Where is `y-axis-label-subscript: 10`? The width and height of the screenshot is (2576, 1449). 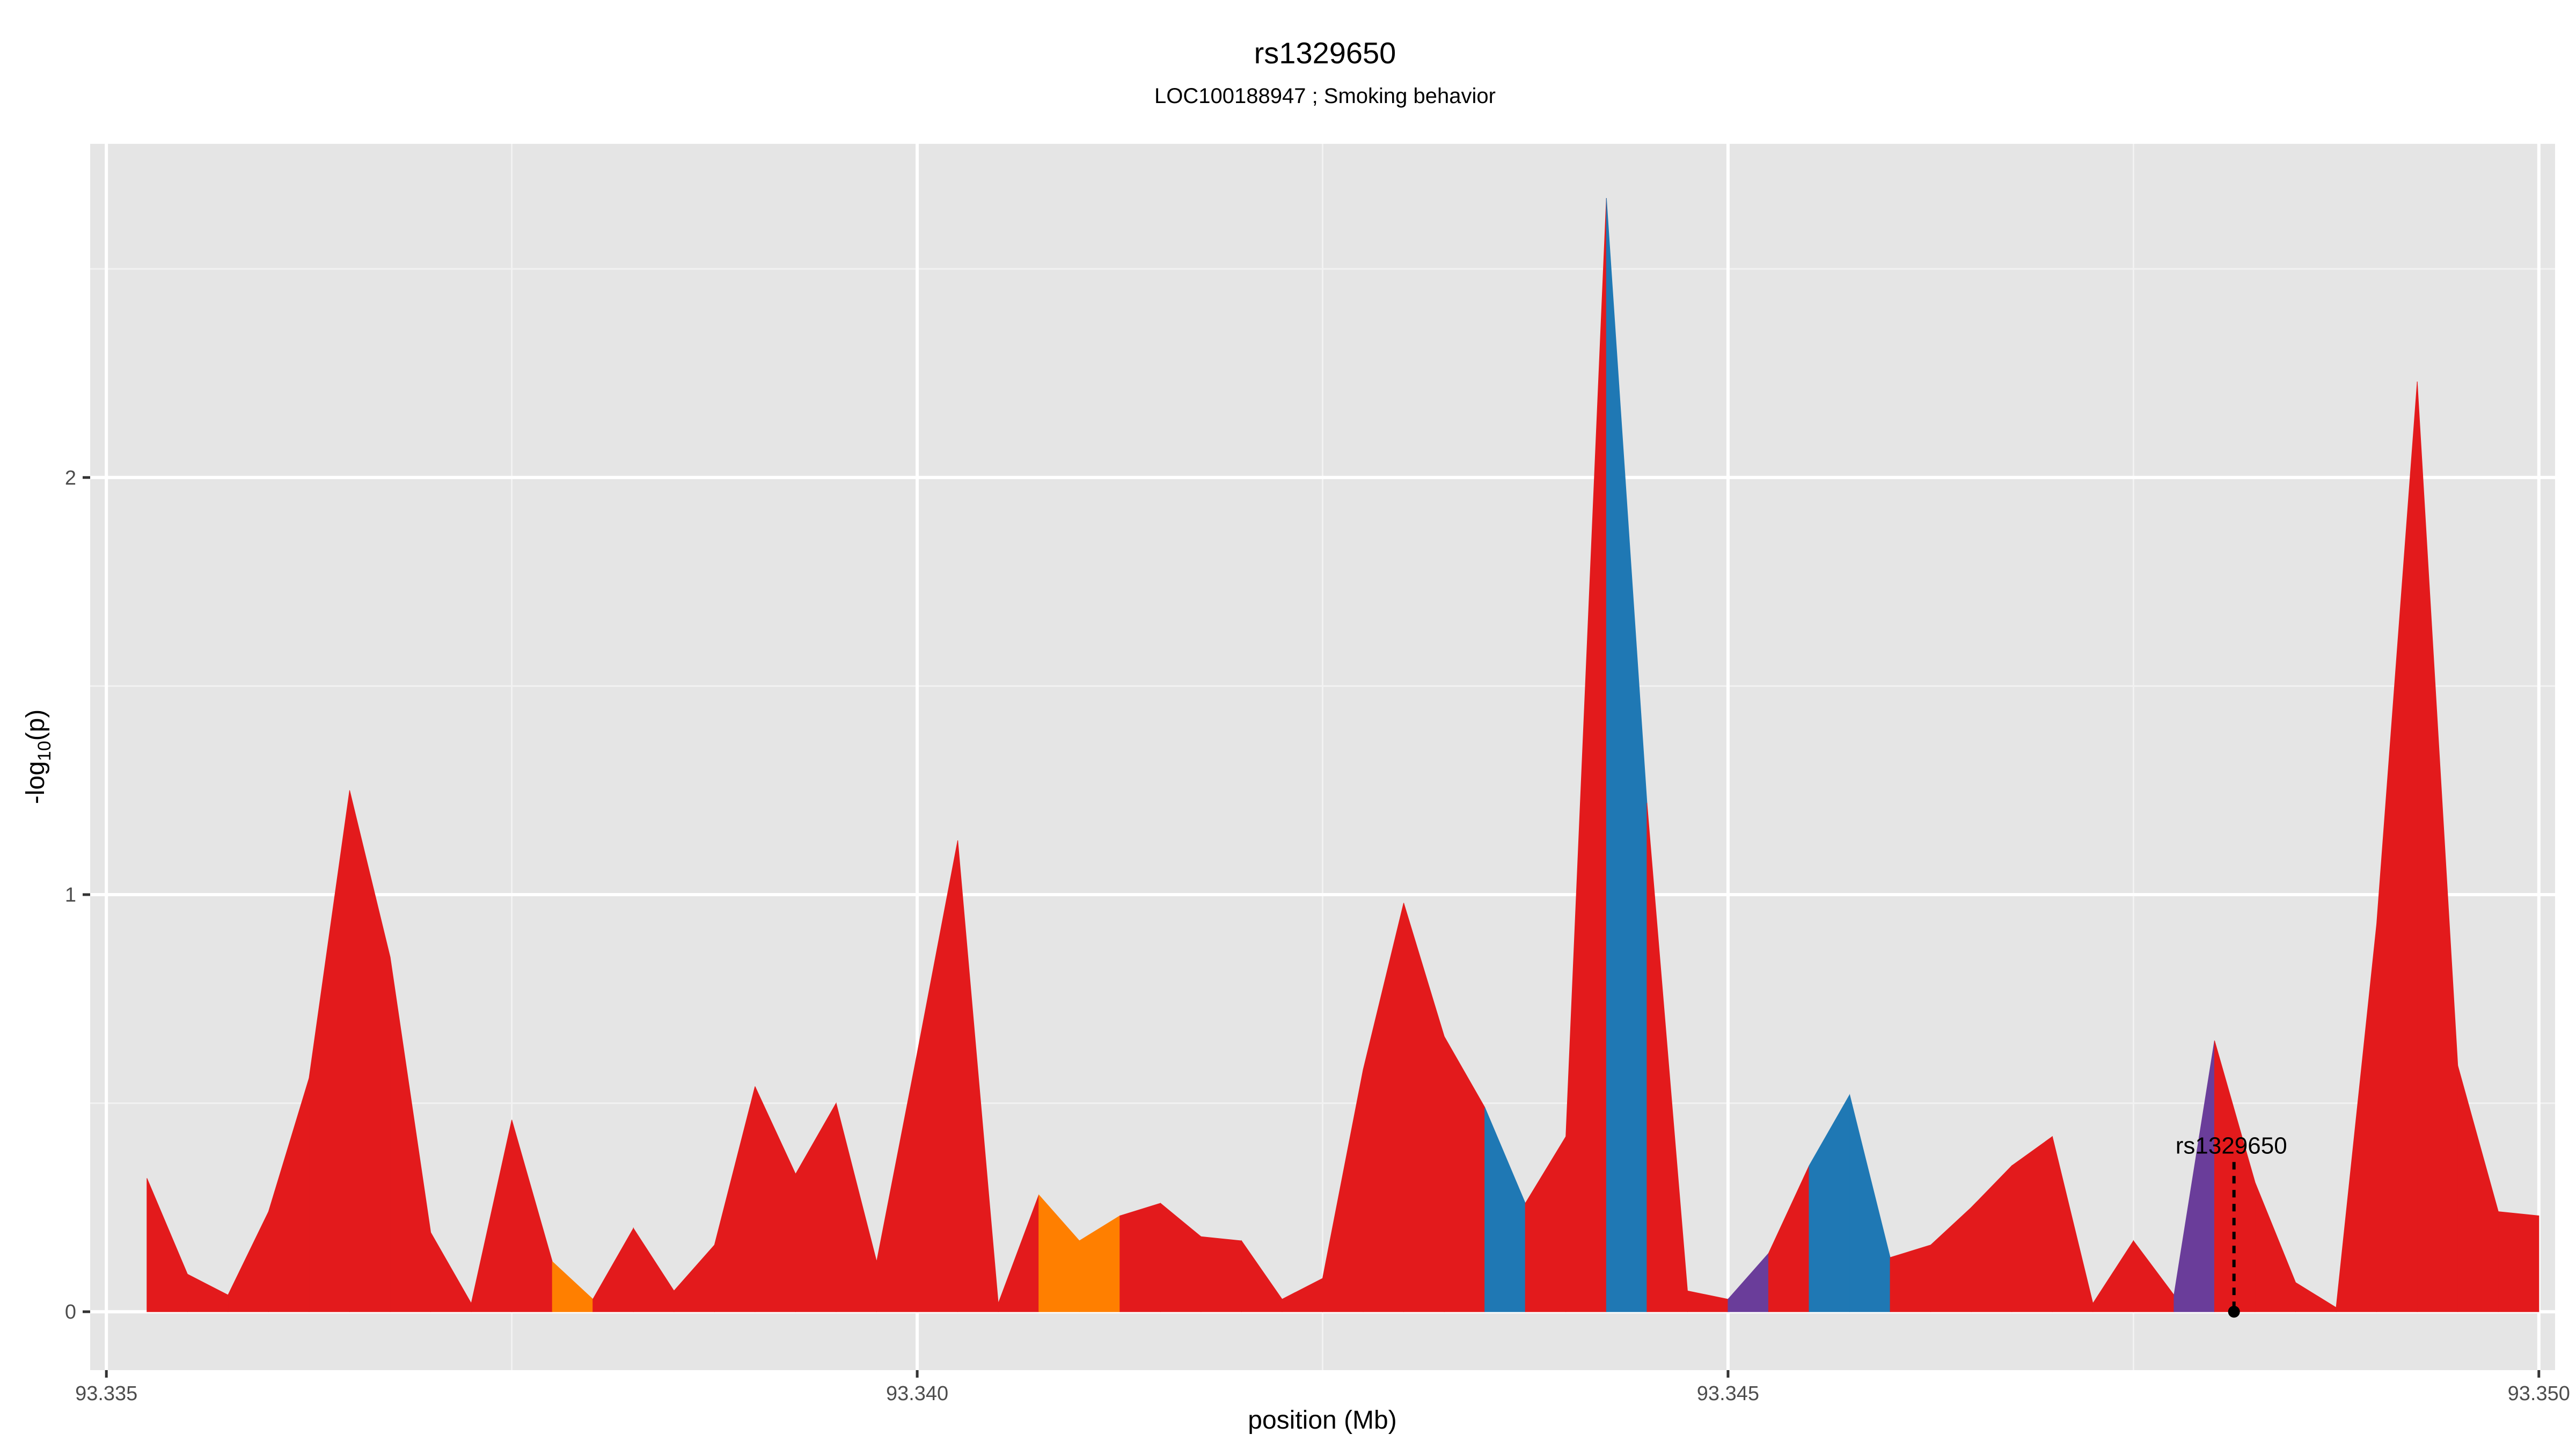 y-axis-label-subscript: 10 is located at coordinates (44, 751).